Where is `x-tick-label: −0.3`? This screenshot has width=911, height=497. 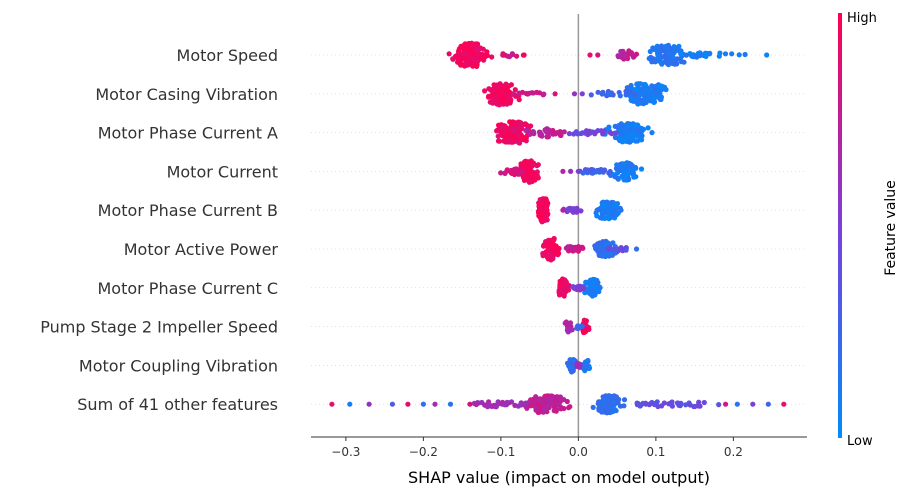 x-tick-label: −0.3 is located at coordinates (345, 452).